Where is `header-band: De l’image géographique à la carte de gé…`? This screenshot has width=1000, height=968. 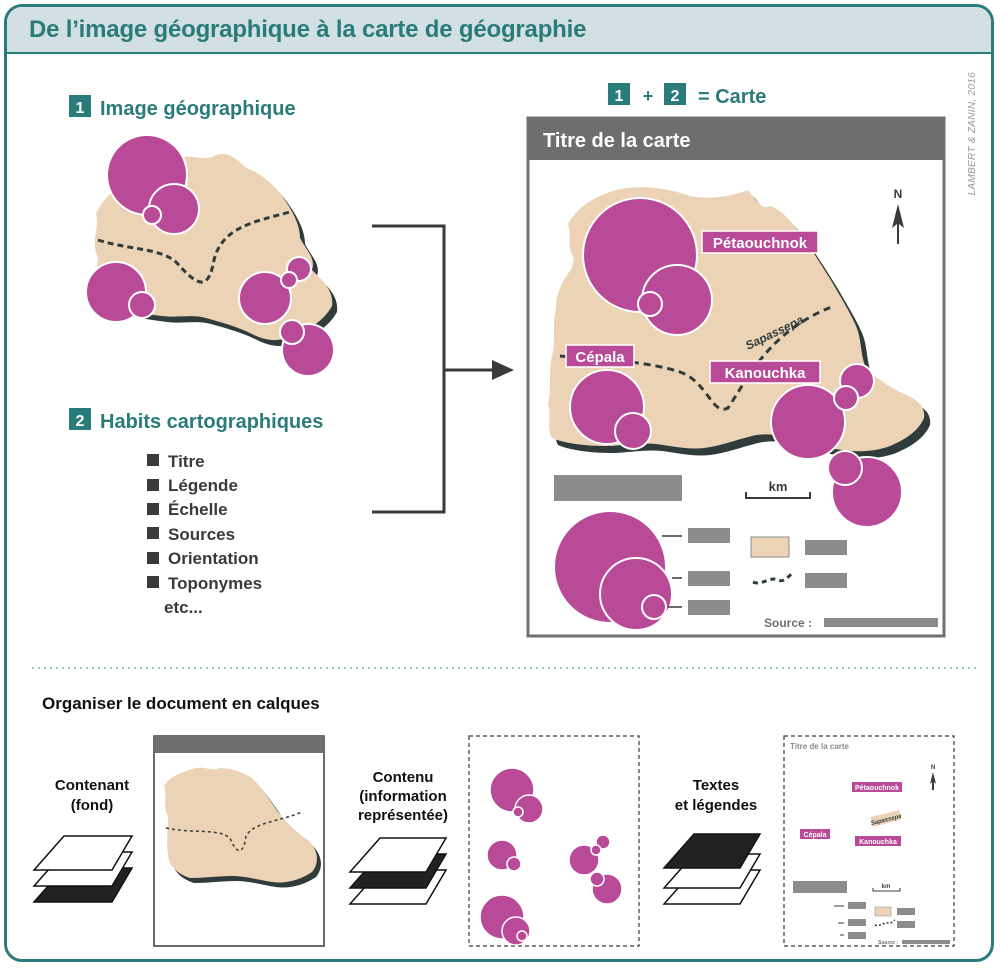 header-band: De l’image géographique à la carte de gé… is located at coordinates (499, 30).